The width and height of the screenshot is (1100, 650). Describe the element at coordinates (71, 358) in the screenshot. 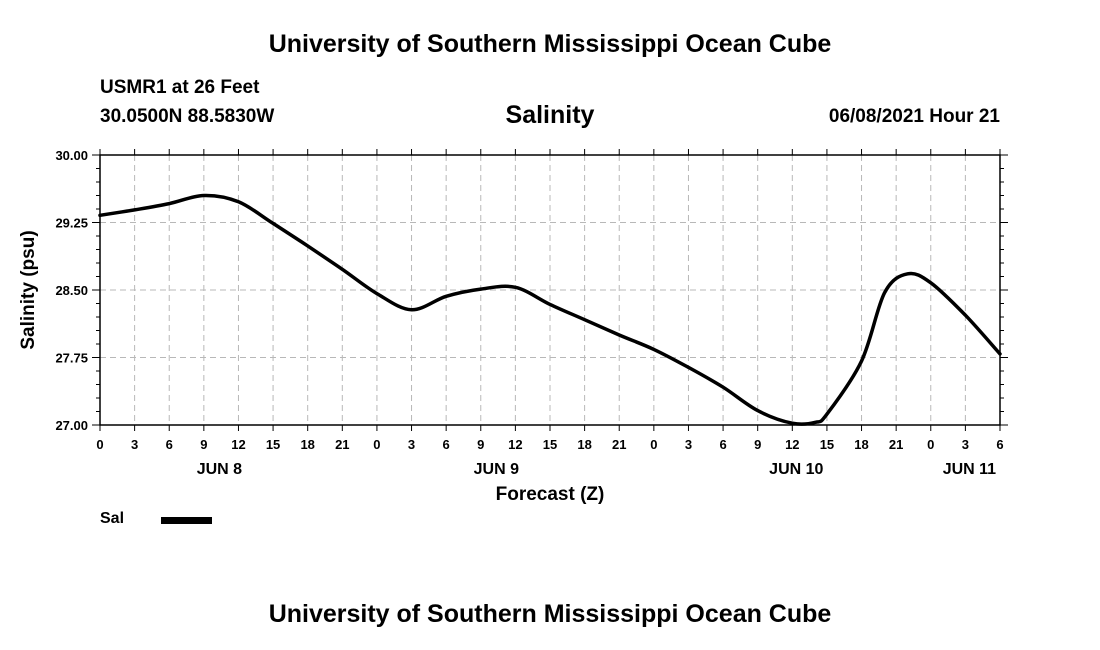

I see `y-tick-label: 27.75` at that location.